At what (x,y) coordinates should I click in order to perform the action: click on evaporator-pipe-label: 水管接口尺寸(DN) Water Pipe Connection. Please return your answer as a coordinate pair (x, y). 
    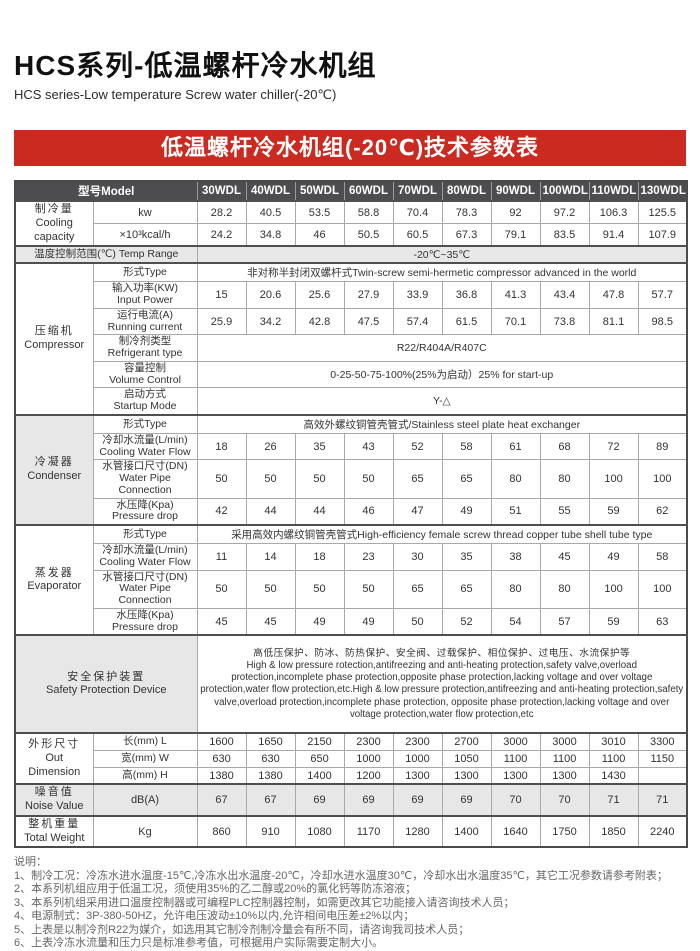
    Looking at the image, I should click on (145, 589).